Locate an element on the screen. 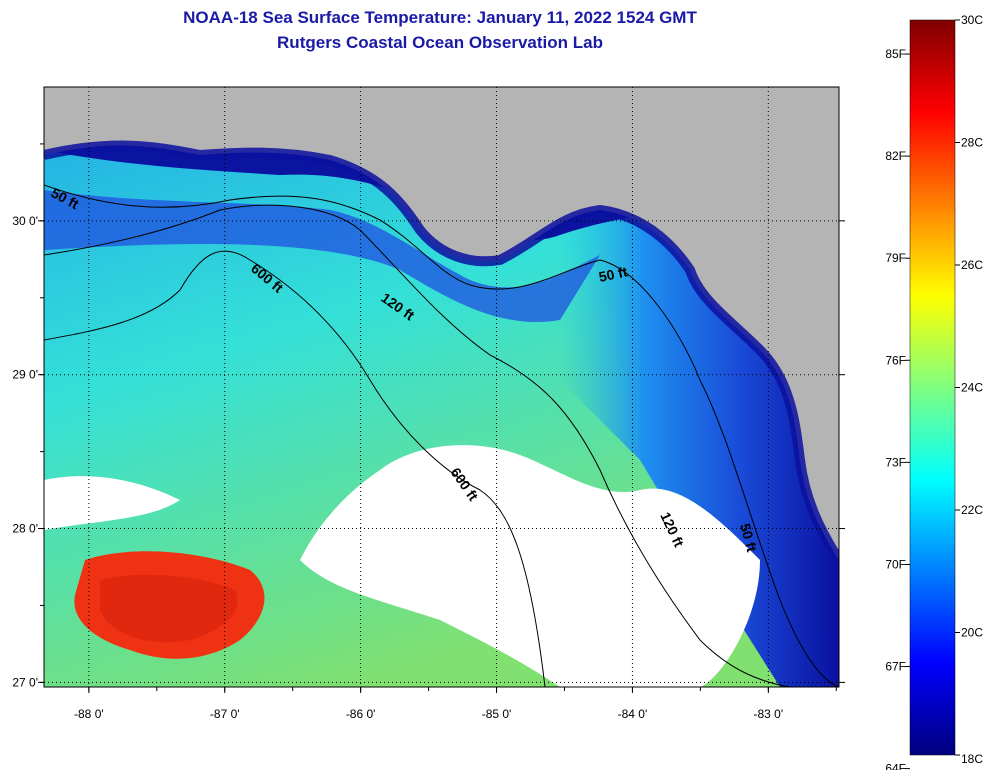 This screenshot has width=992, height=770. colorbar-f-label: 64F is located at coordinates (895, 766).